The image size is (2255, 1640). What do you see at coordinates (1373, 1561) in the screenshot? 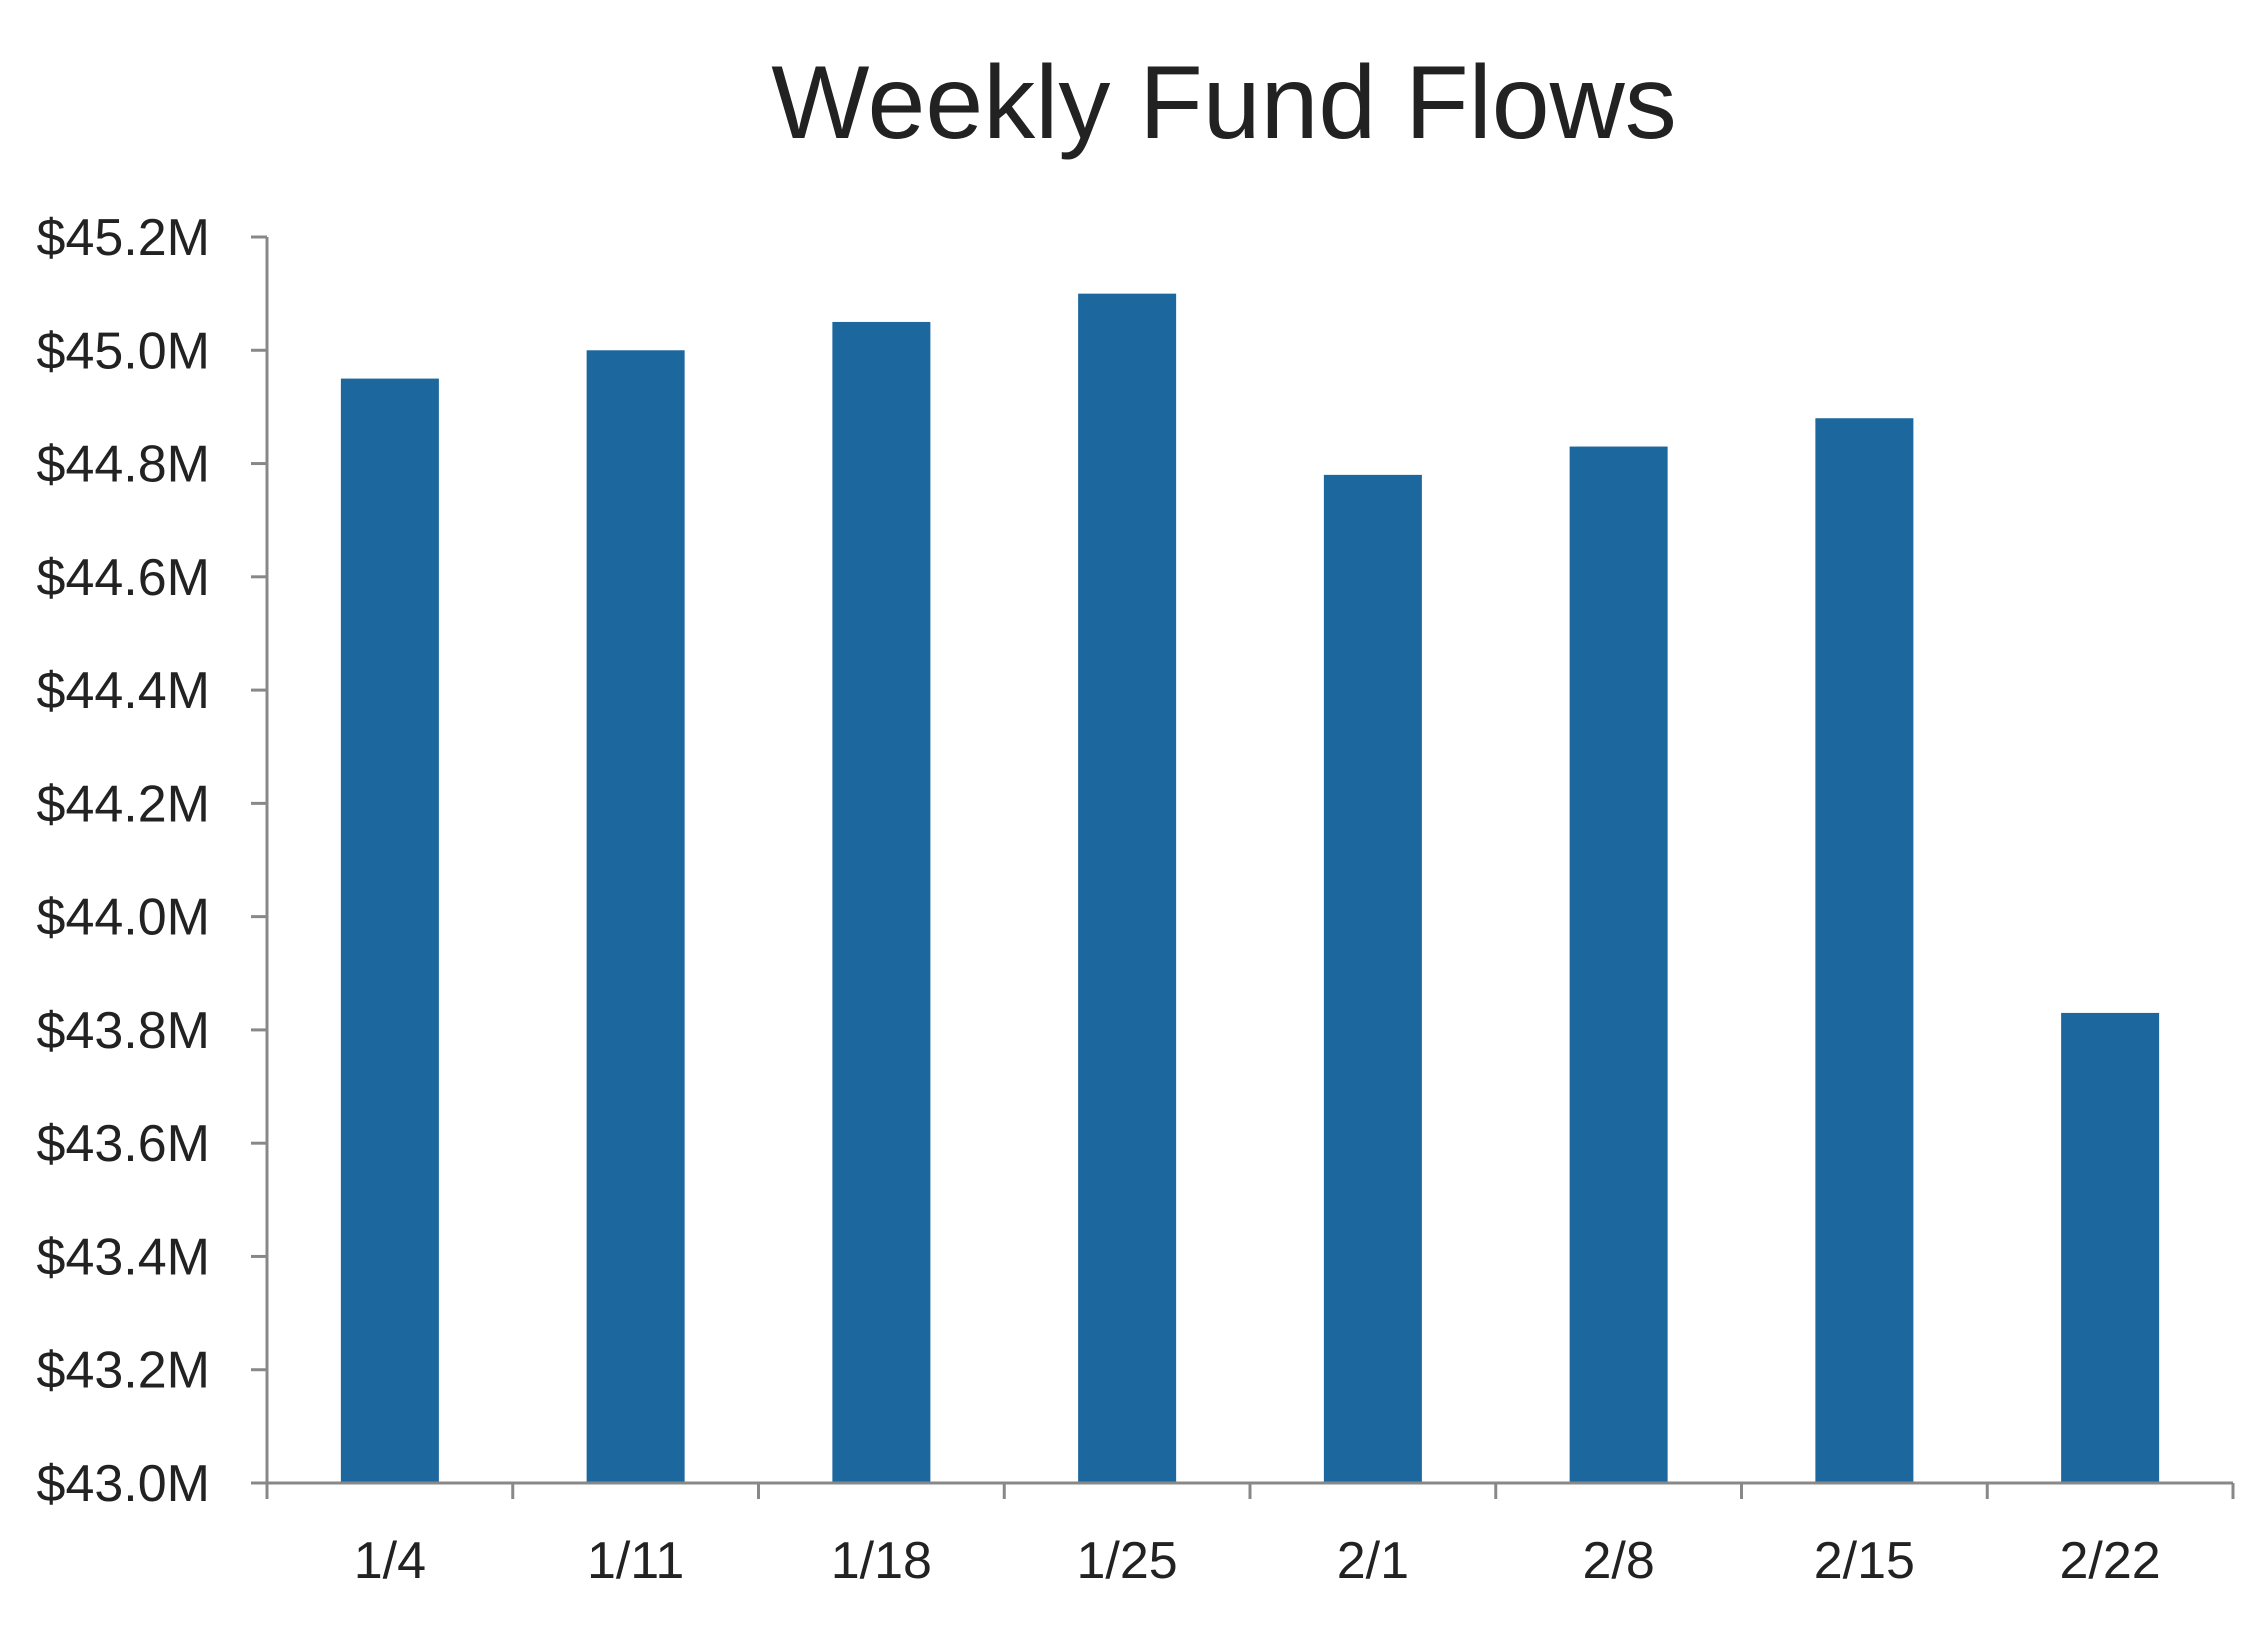
I see `x-tick-label: 2/1` at bounding box center [1373, 1561].